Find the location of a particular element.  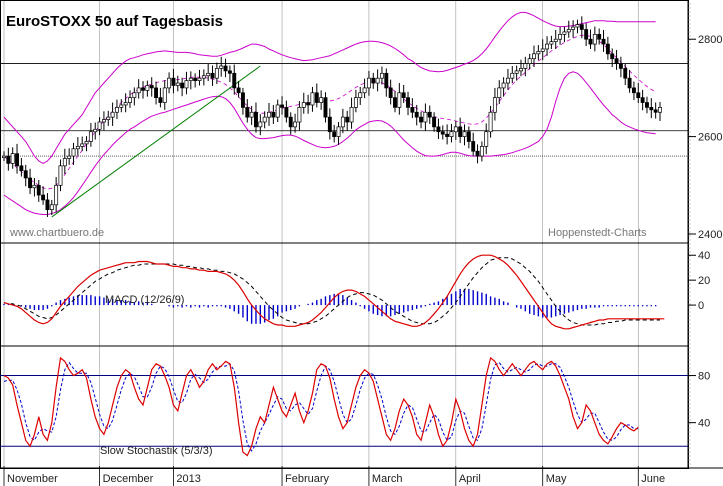

price-y-tick-label: 2600 is located at coordinates (710, 138).